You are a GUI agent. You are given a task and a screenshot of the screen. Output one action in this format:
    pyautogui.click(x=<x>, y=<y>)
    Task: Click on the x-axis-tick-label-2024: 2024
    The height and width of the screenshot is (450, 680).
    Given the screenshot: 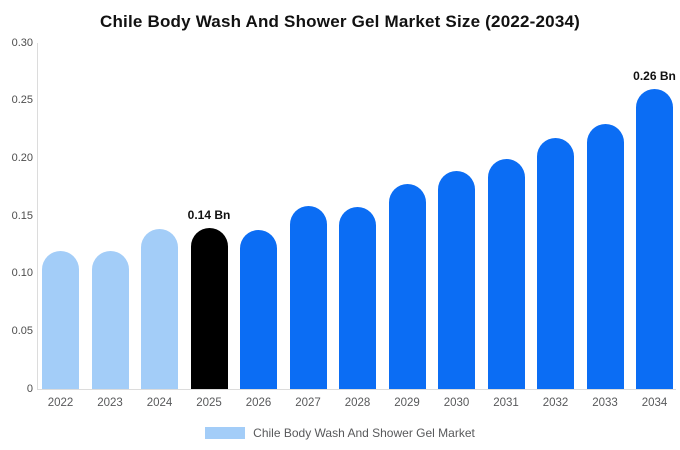 What is the action you would take?
    pyautogui.click(x=159, y=403)
    